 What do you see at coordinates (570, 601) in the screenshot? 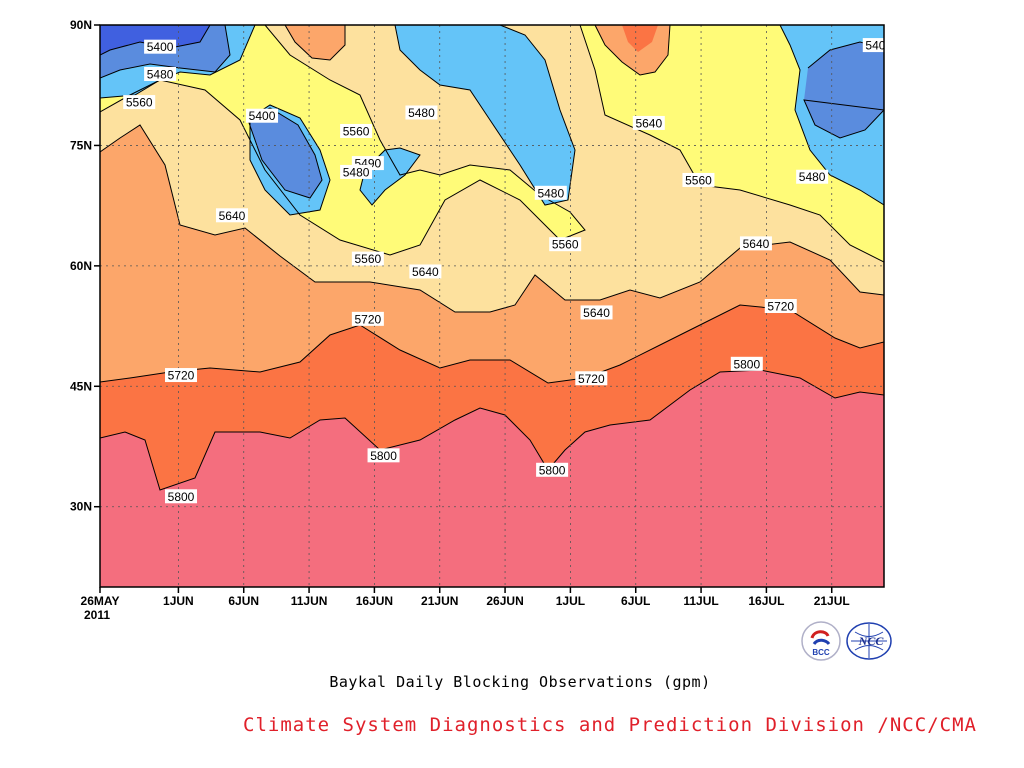
I see `x-tick-label: 1JUL` at bounding box center [570, 601].